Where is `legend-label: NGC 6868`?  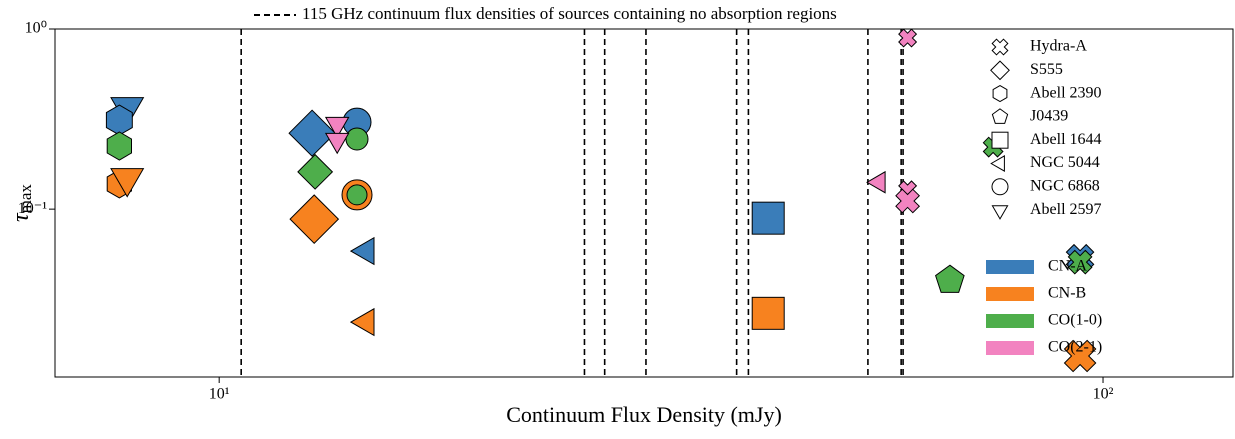
legend-label: NGC 6868 is located at coordinates (1065, 185).